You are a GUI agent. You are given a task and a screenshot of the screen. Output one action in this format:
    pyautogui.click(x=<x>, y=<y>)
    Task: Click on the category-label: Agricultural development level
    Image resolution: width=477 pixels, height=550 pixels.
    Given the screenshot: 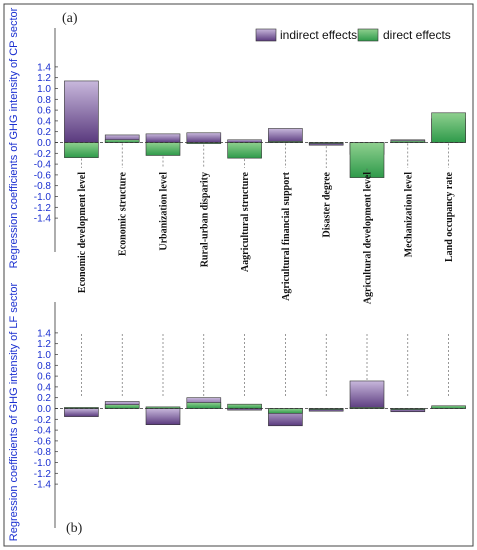 What is the action you would take?
    pyautogui.click(x=368, y=238)
    